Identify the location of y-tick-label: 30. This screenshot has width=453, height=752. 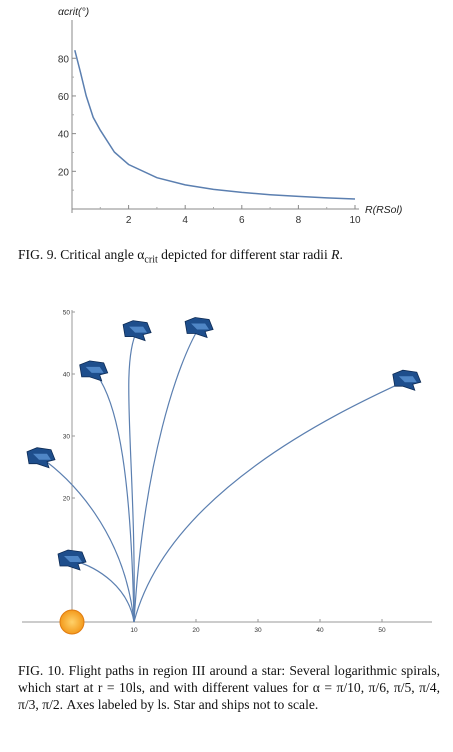
(67, 437).